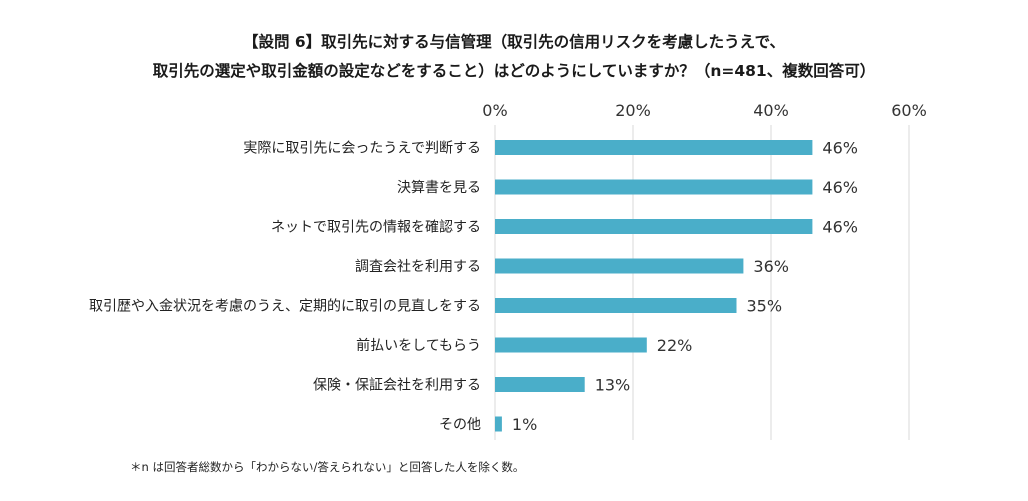  Describe the element at coordinates (460, 425) in the screenshot. I see `category-label: その他` at that location.